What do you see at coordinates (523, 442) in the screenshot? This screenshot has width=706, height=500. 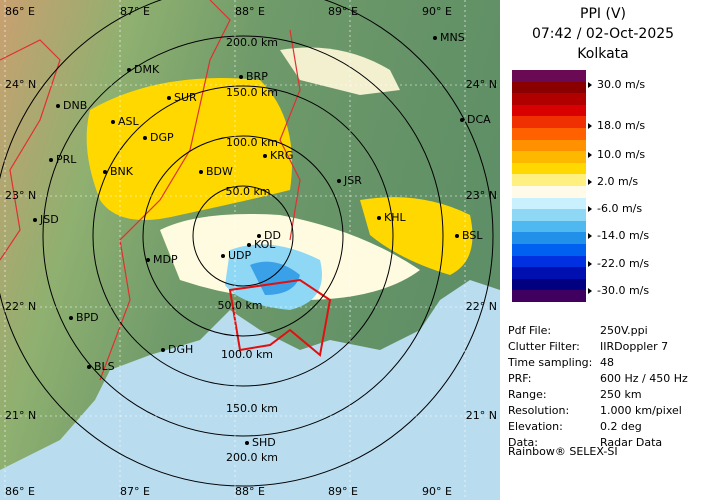 I see `info-key: Data:` at bounding box center [523, 442].